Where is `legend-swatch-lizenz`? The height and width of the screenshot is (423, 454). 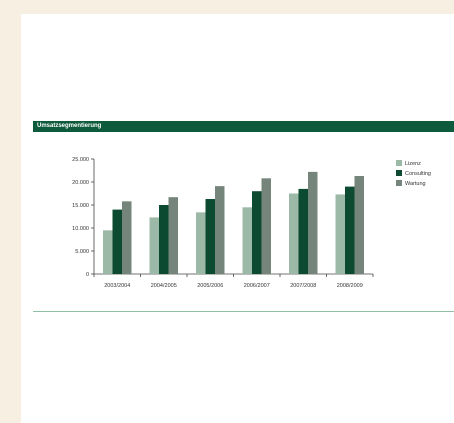
legend-swatch-lizenz is located at coordinates (399, 163).